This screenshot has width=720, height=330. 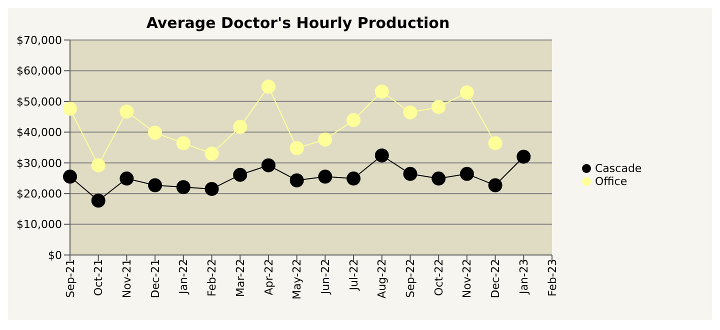 What do you see at coordinates (39, 71) in the screenshot?
I see `y-tick-label: $60,000` at bounding box center [39, 71].